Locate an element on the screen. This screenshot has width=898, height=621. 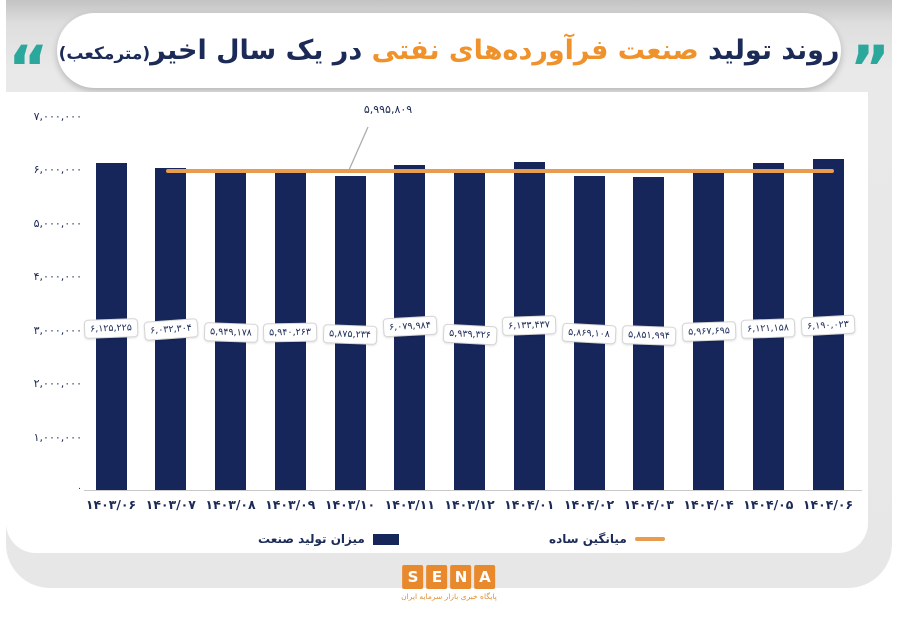
x-tick-label: ۱۴۰۴/۰۳ is located at coordinates (648, 504).